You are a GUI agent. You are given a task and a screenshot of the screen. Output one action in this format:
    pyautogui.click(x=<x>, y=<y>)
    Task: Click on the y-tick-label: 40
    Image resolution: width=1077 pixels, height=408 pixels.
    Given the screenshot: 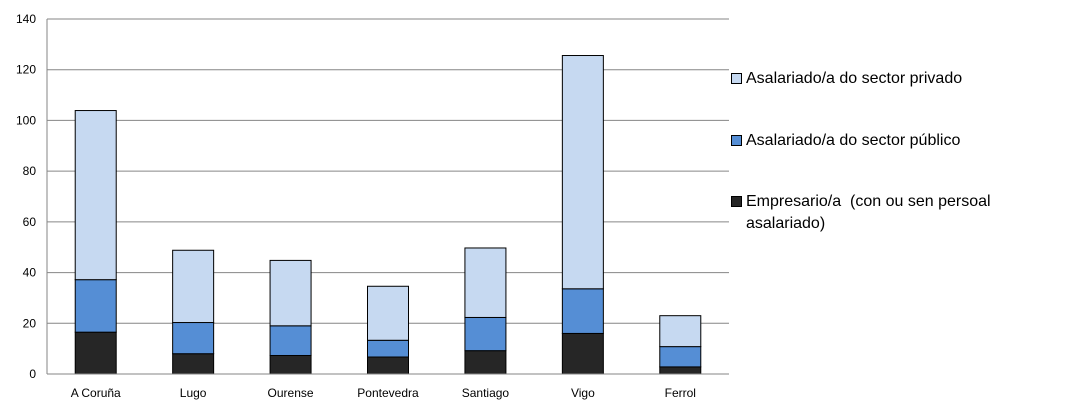 What is the action you would take?
    pyautogui.click(x=30, y=273)
    